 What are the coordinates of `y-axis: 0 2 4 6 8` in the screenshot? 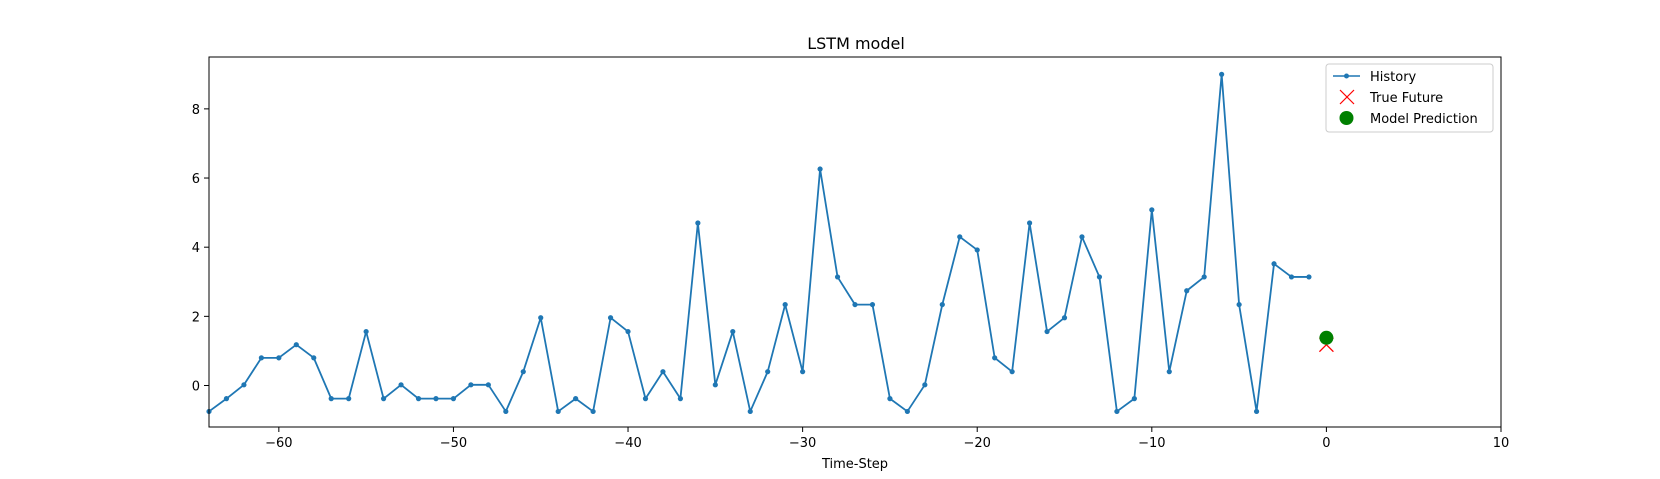 It's located at (200, 249).